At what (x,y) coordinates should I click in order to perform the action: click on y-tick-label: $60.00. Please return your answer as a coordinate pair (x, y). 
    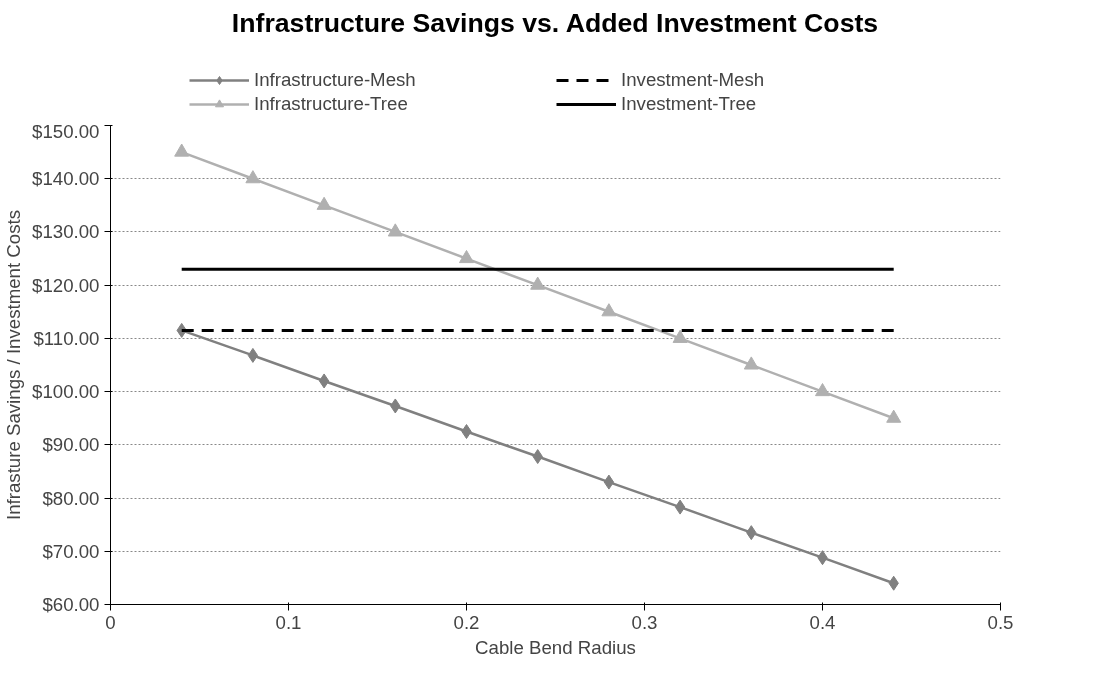
    Looking at the image, I should click on (71, 604).